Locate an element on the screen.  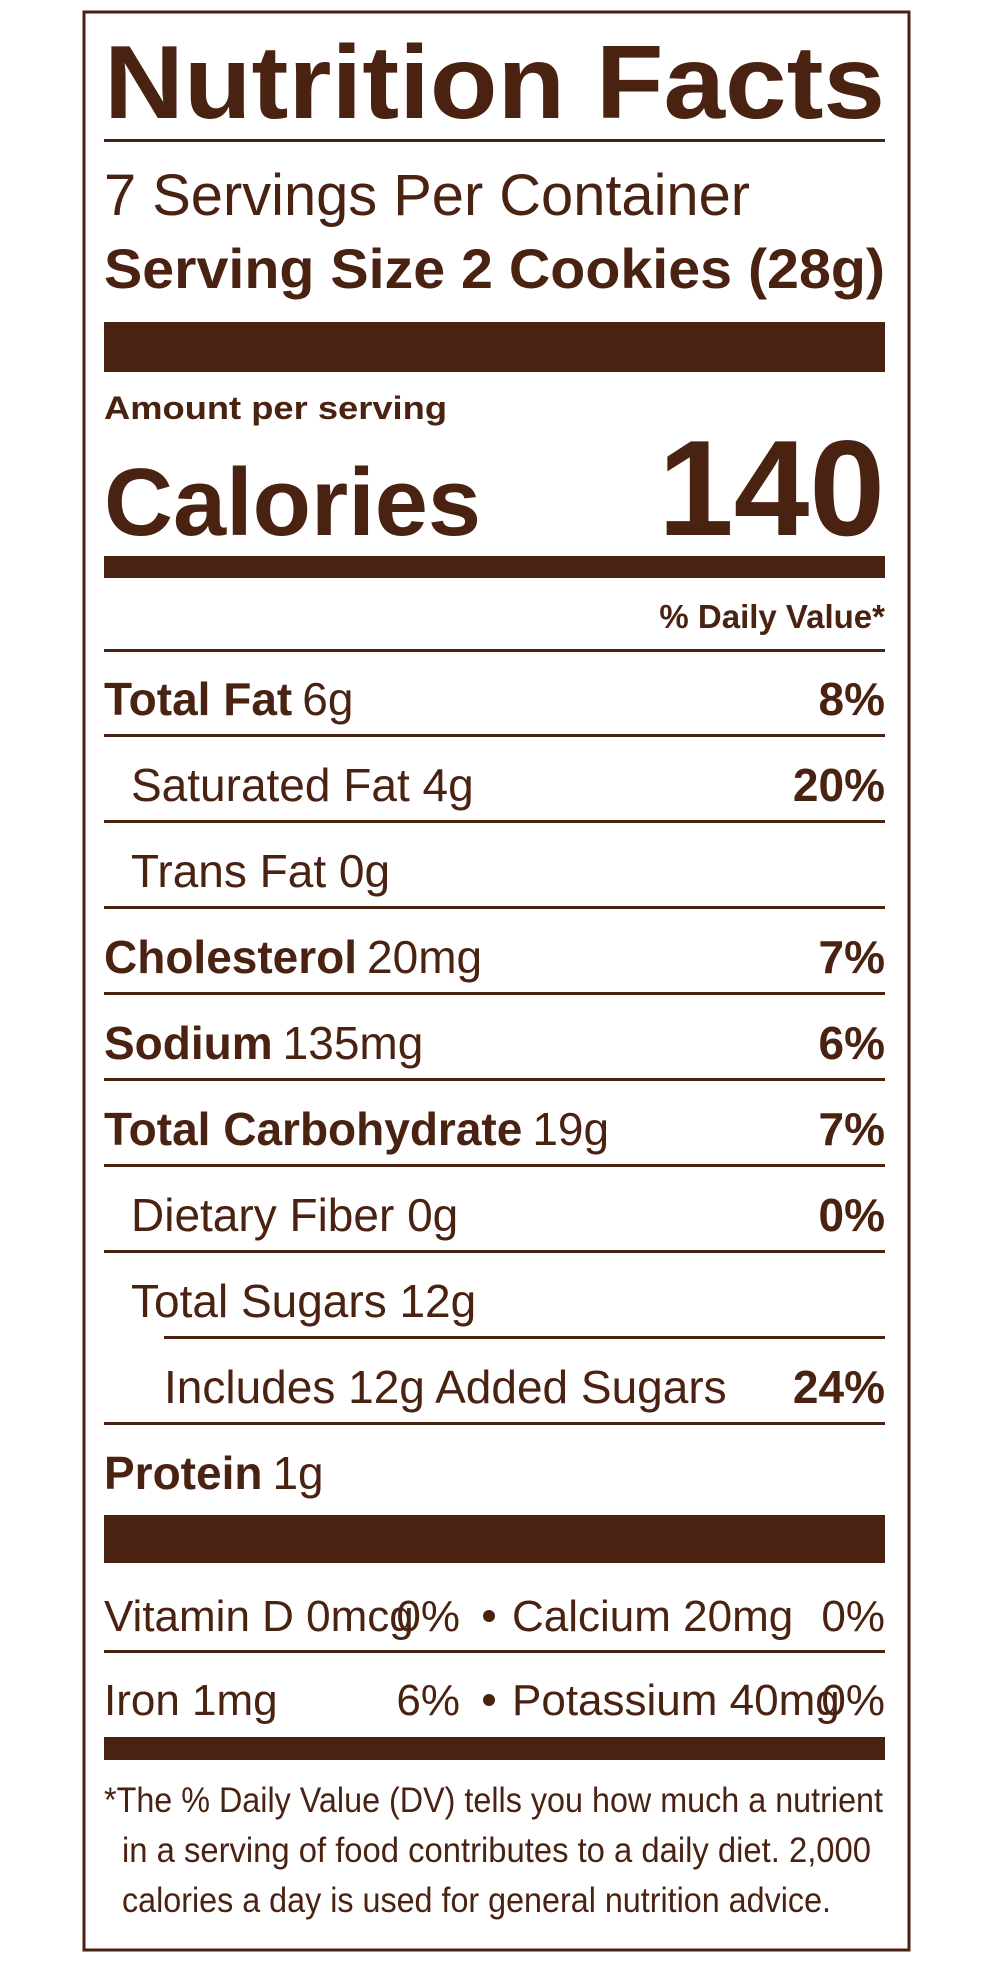
nutrient-amount: 135mg is located at coordinates (353, 1043).